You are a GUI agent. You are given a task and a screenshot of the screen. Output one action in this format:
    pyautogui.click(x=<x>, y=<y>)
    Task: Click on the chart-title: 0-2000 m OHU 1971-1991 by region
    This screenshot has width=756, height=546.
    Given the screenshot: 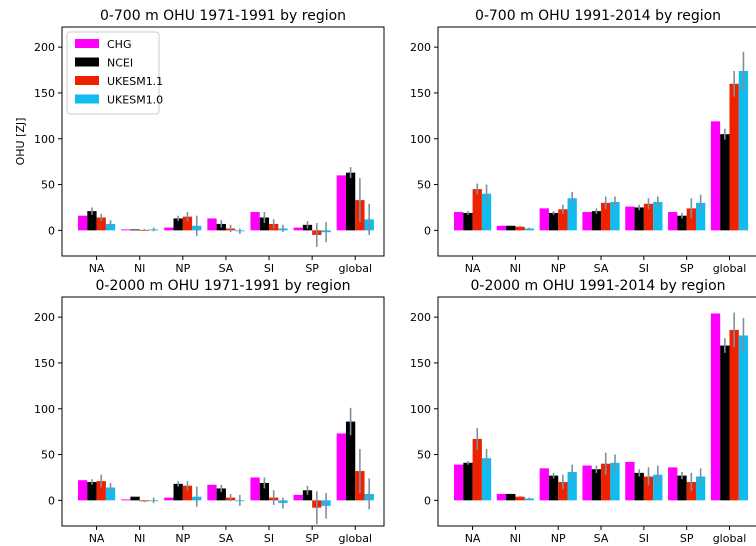 What is the action you would take?
    pyautogui.click(x=222, y=286)
    